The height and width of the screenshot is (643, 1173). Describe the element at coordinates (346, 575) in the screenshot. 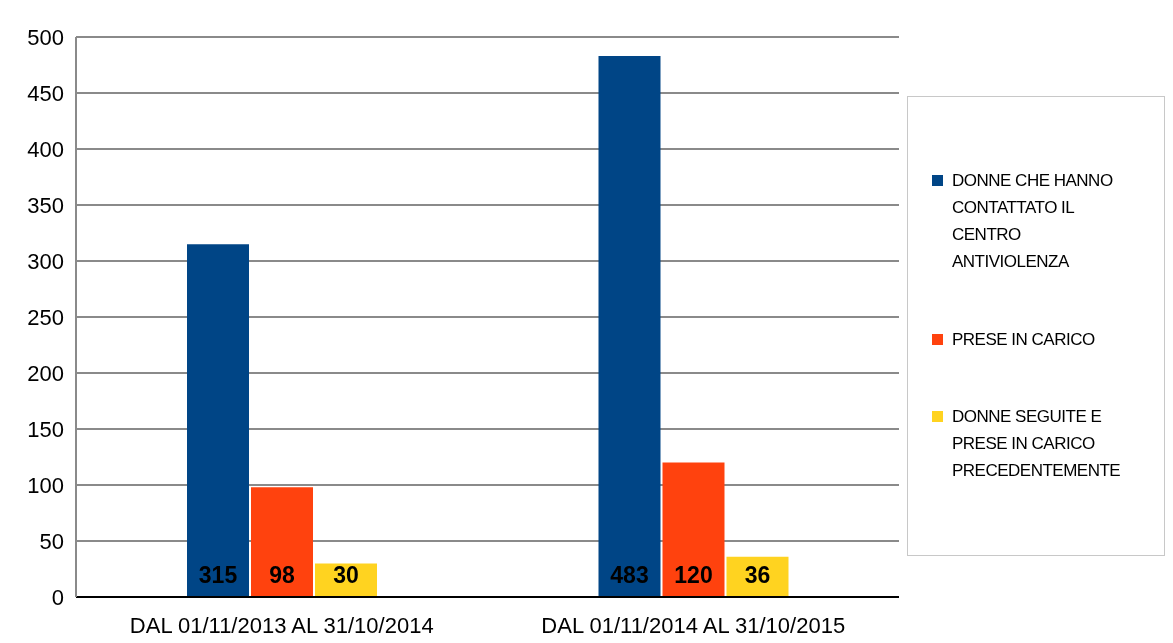

I see `data-label: 30` at that location.